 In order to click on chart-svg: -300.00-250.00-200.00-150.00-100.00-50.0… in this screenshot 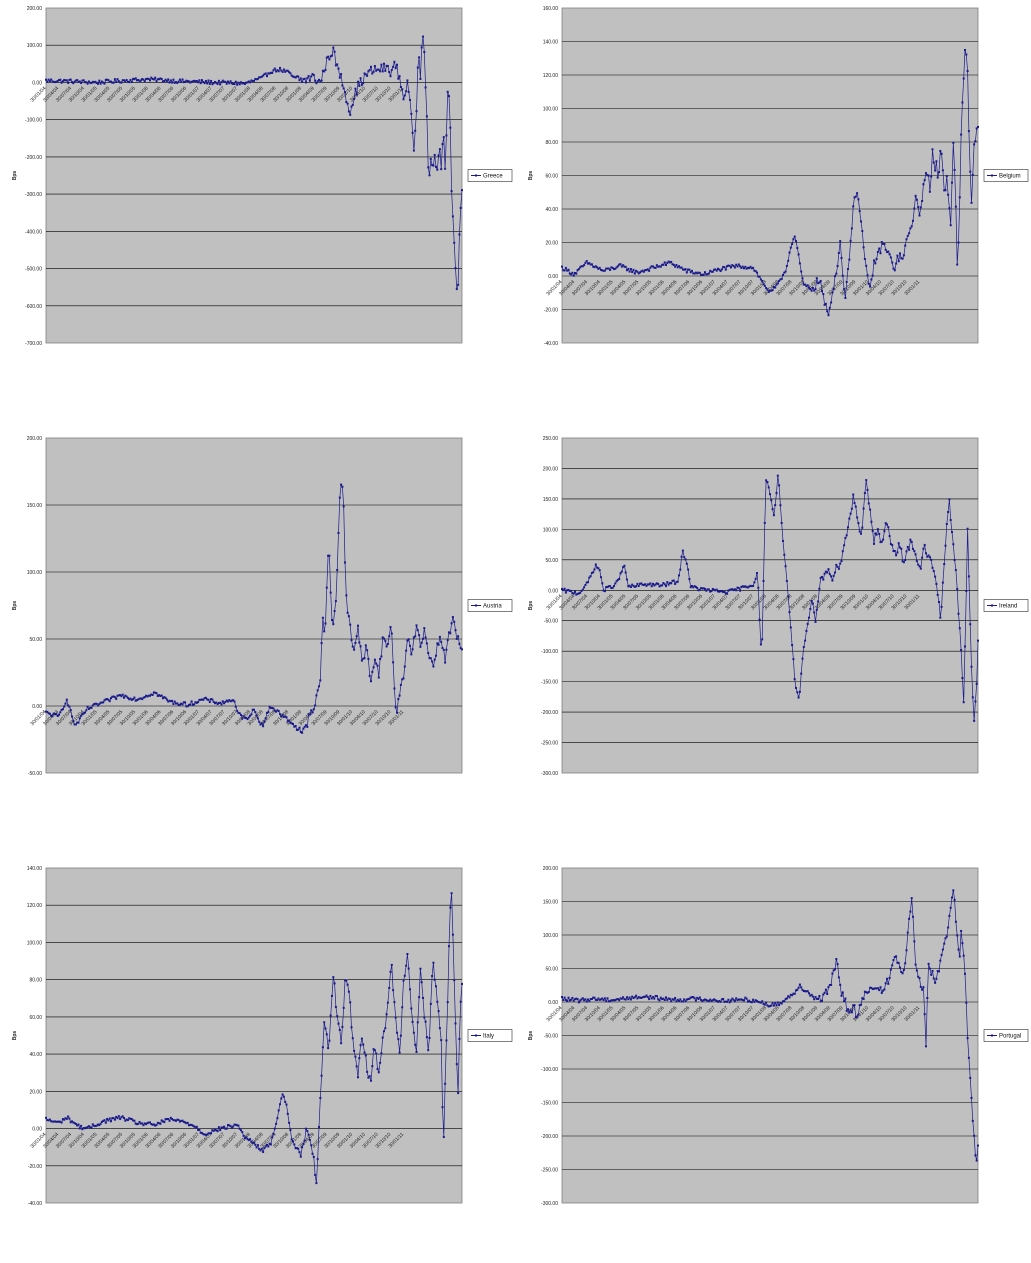, I will do `click(778, 1036)`.